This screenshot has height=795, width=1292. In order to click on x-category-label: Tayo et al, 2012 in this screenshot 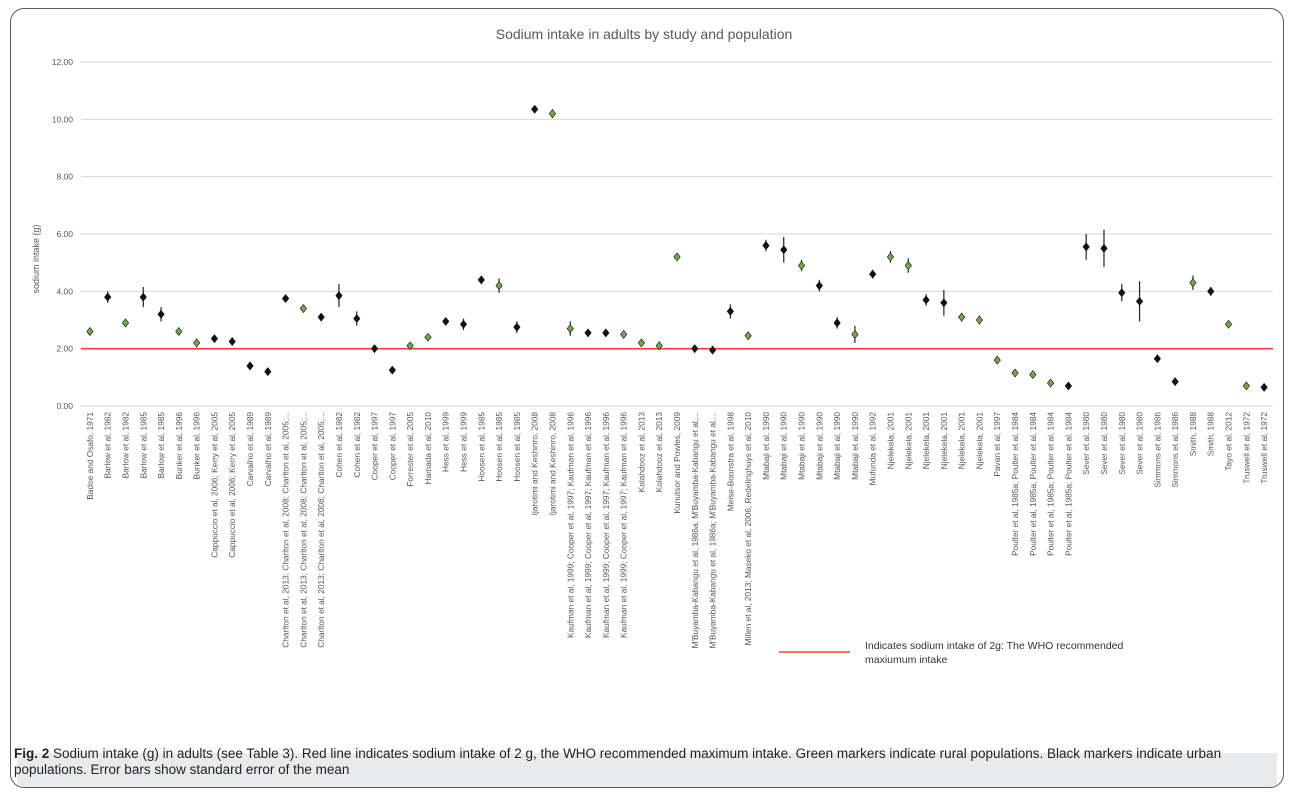, I will do `click(1229, 441)`.